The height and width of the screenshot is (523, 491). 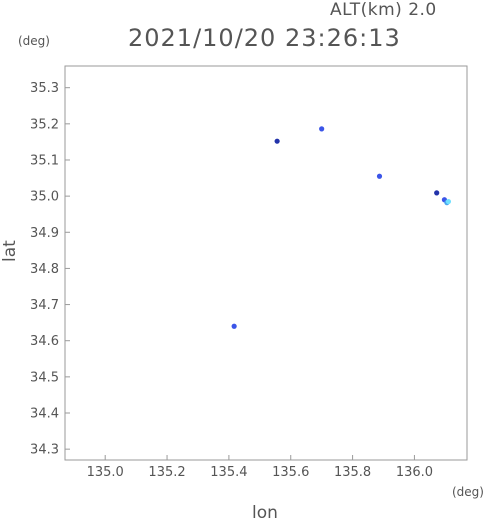 I want to click on x-axis-ticks: 135.0 135.2 135.4 135.6 135.8 136.0, so click(x=260, y=467).